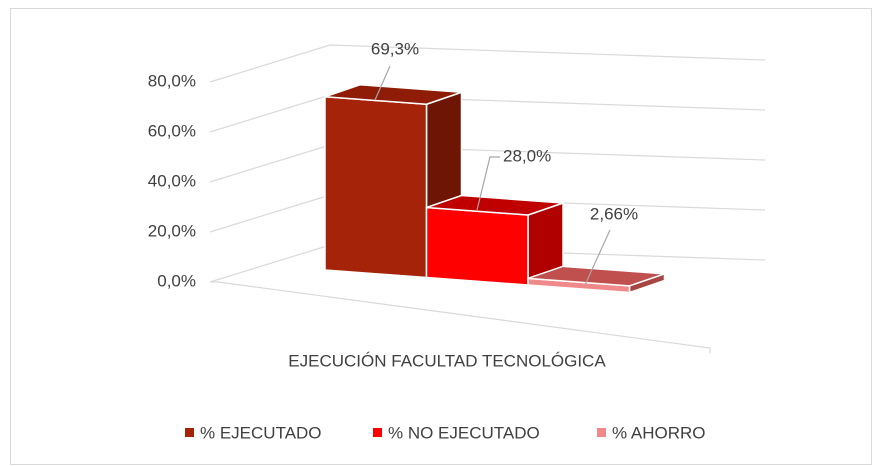  What do you see at coordinates (261, 432) in the screenshot?
I see `legend-label: % EJECUTADO` at bounding box center [261, 432].